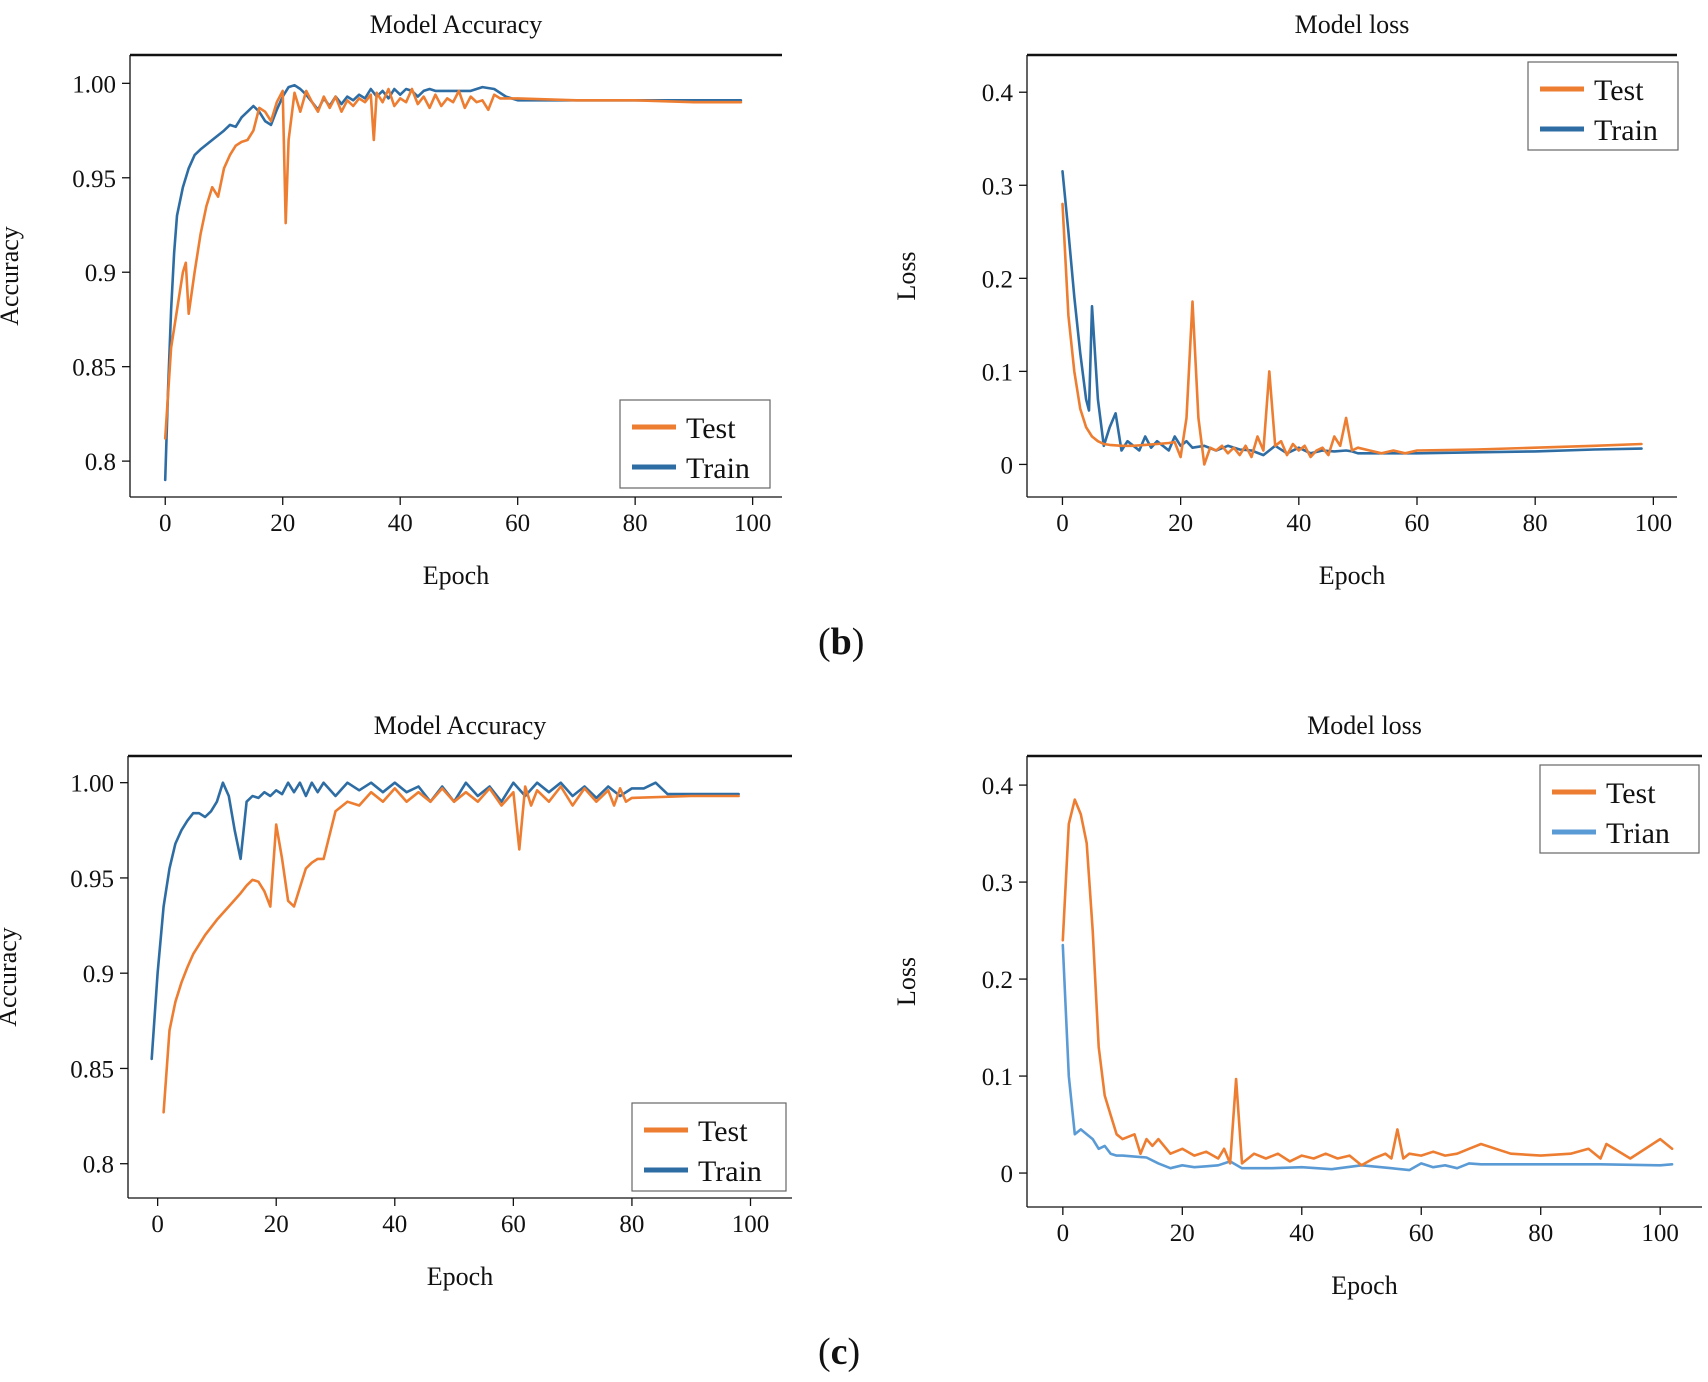  I want to click on legend-label-trian: Trian, so click(1638, 833).